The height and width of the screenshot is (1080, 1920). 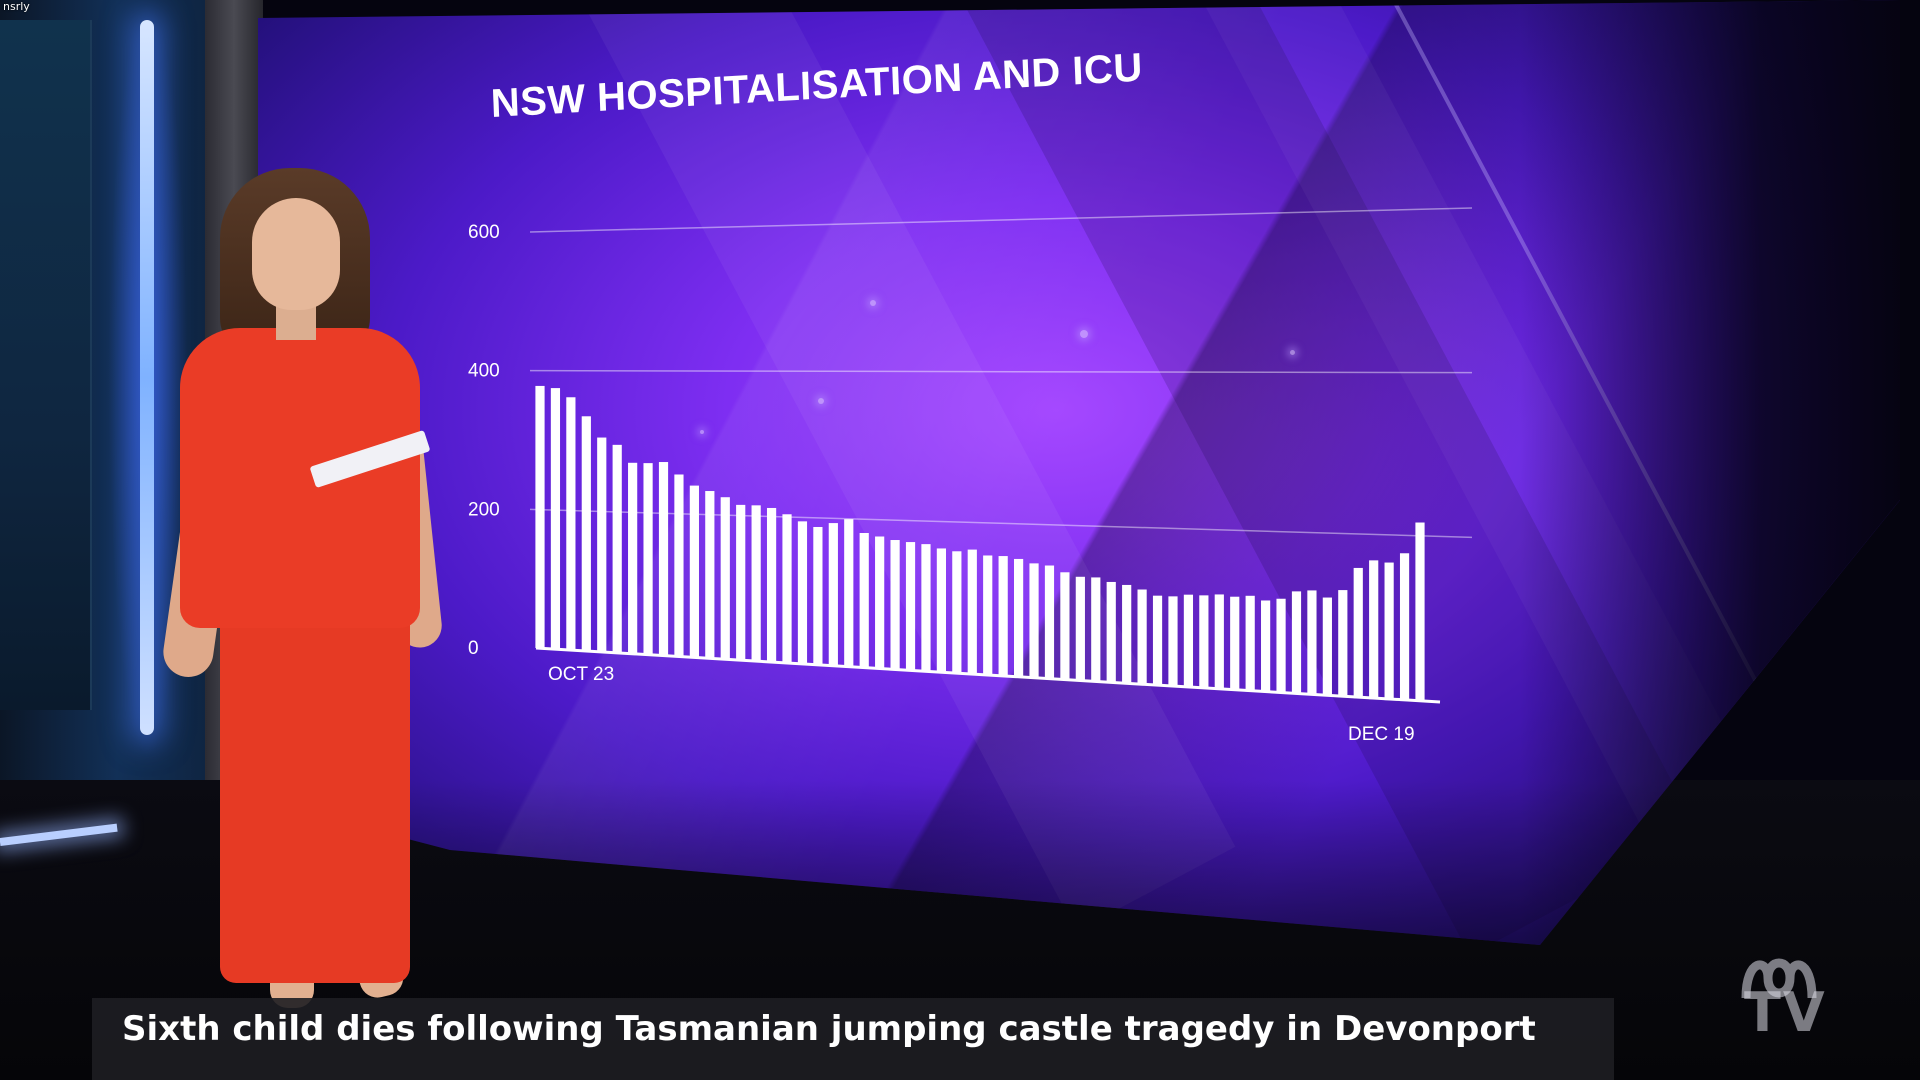 I want to click on presenter-face, so click(x=296, y=254).